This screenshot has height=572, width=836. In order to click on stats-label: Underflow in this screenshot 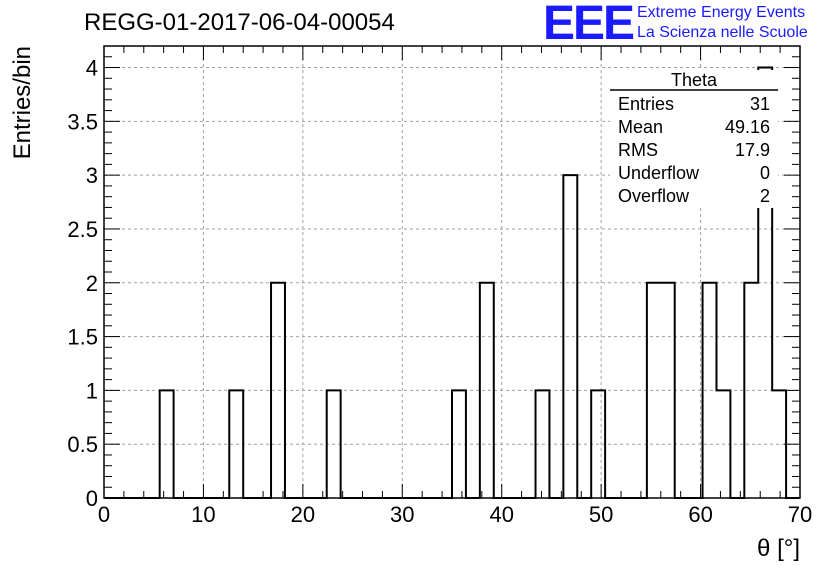, I will do `click(659, 173)`.